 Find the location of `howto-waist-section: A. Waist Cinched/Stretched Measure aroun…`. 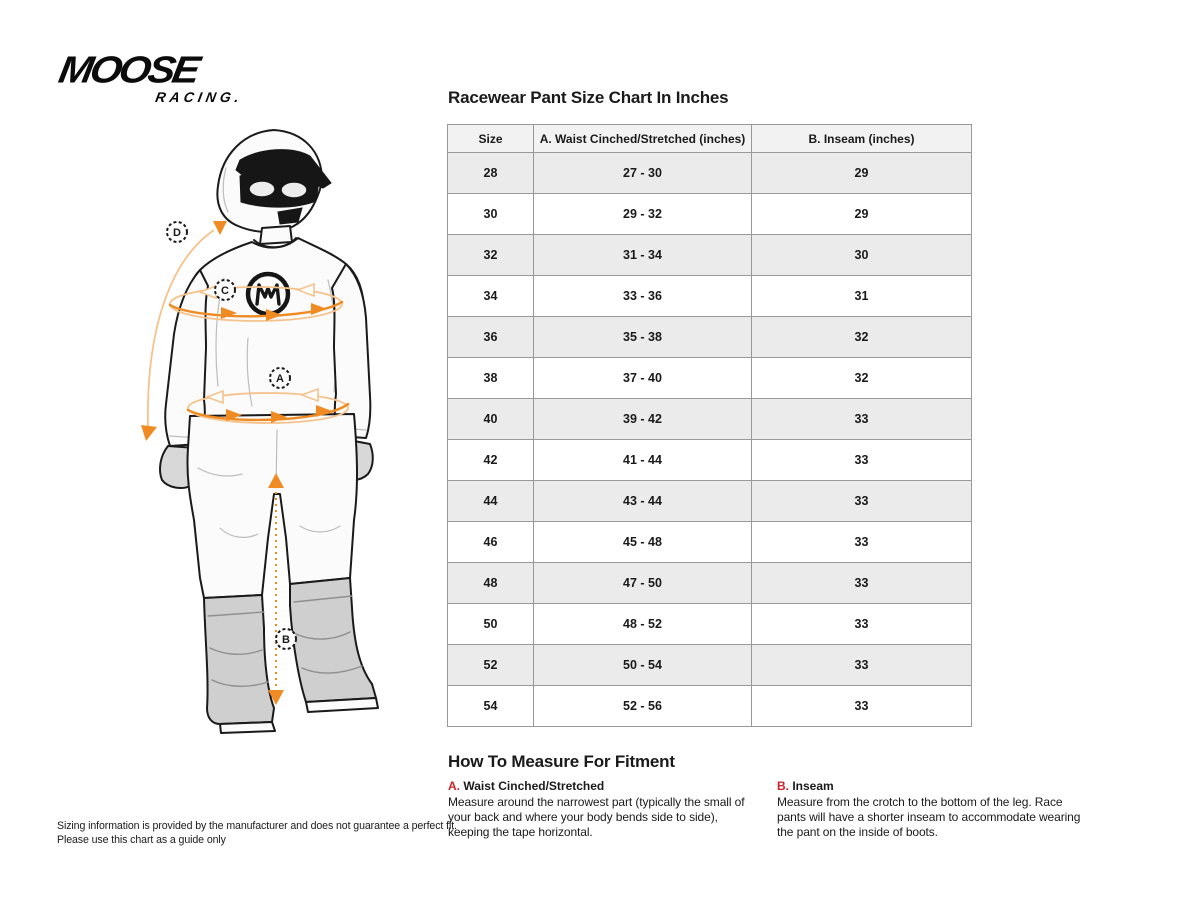

howto-waist-section: A. Waist Cinched/Stretched Measure aroun… is located at coordinates (599, 809).